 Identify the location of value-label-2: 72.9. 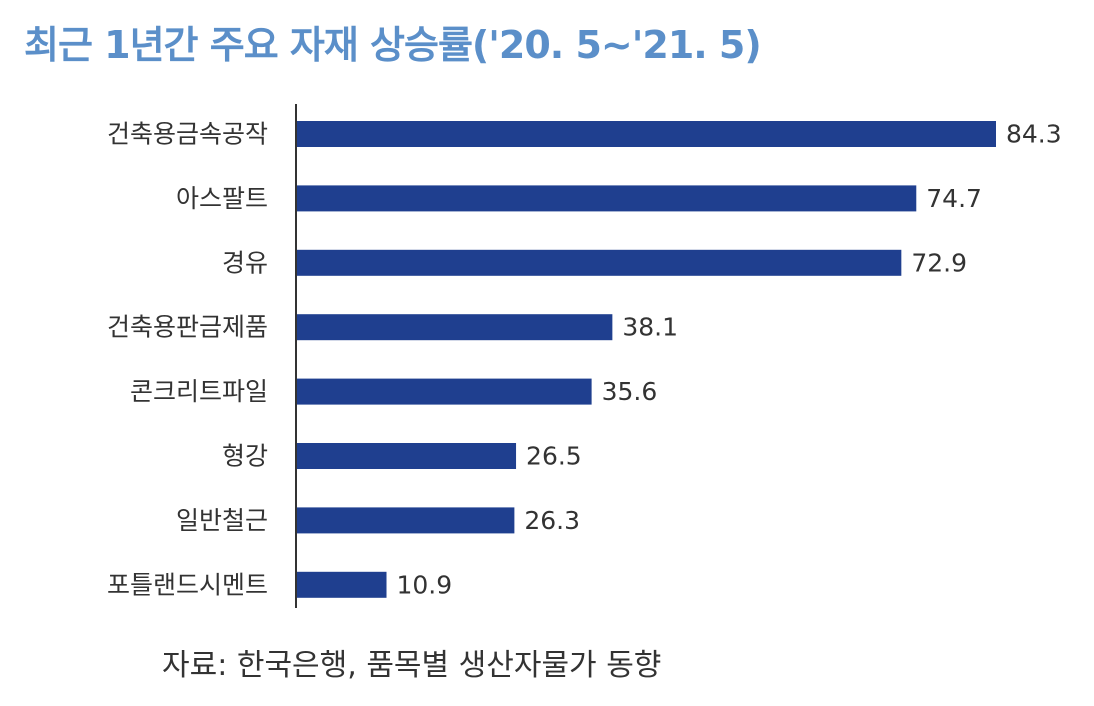
(939, 262).